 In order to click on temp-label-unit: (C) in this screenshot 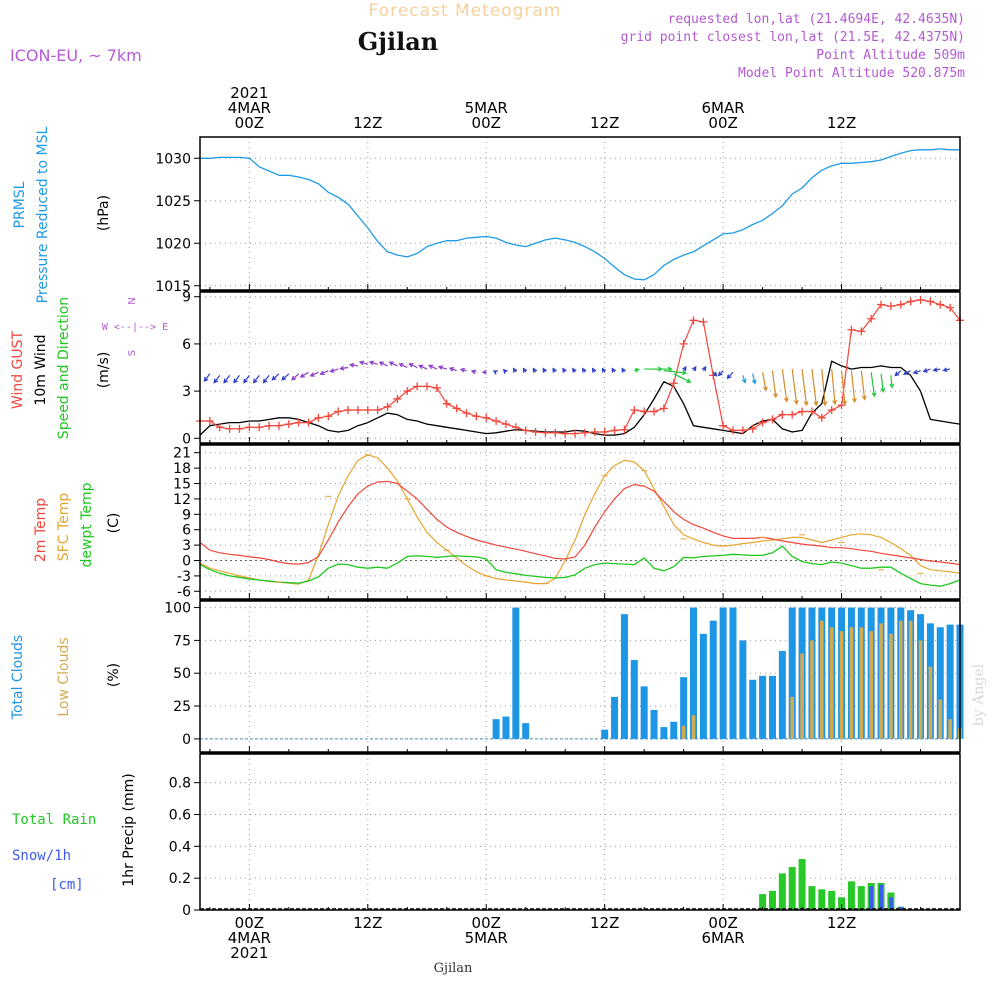, I will do `click(114, 523)`.